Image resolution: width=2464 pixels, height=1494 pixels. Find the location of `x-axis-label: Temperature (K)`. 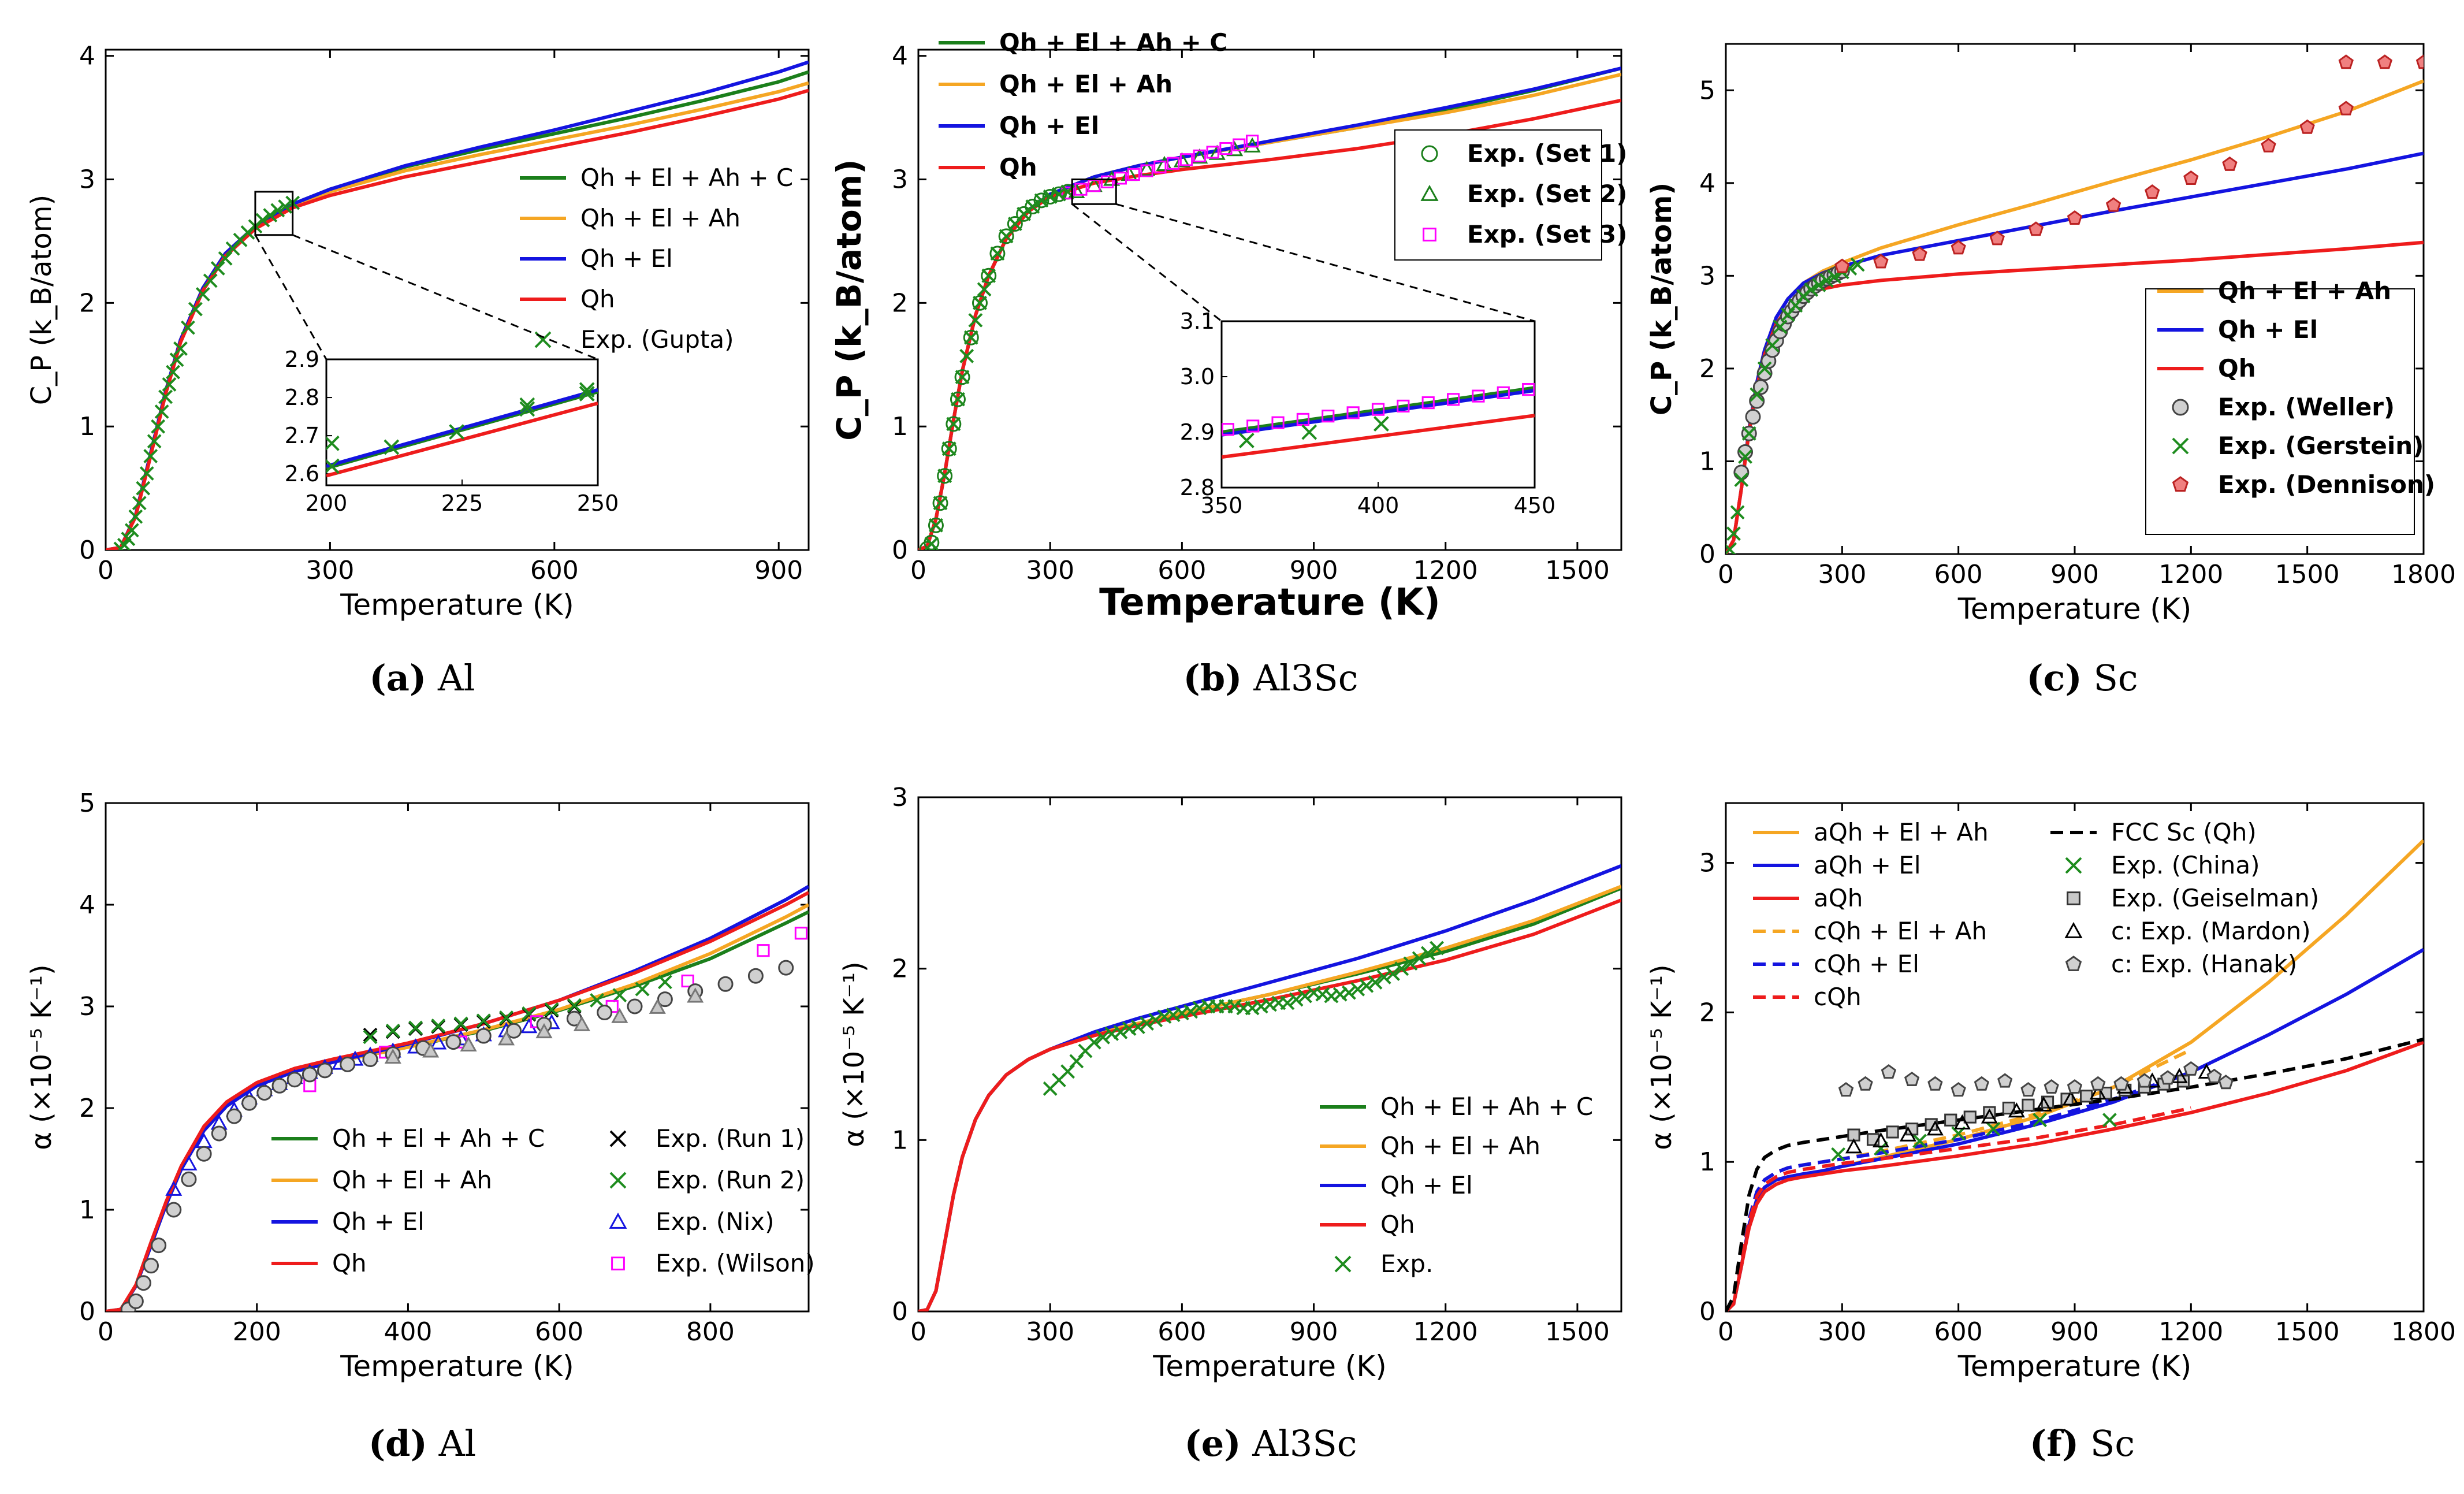

x-axis-label: Temperature (K) is located at coordinates (1269, 1366).